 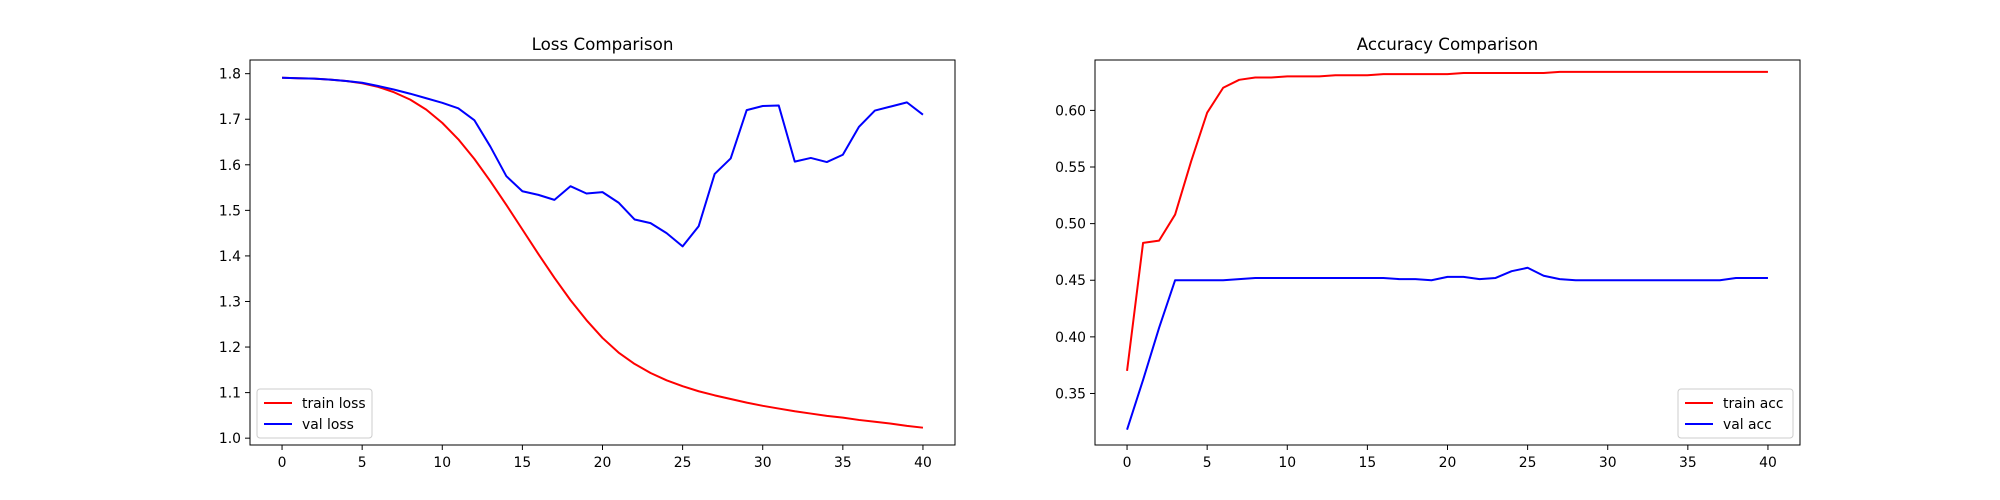 What do you see at coordinates (603, 162) in the screenshot?
I see `series-line-val-loss` at bounding box center [603, 162].